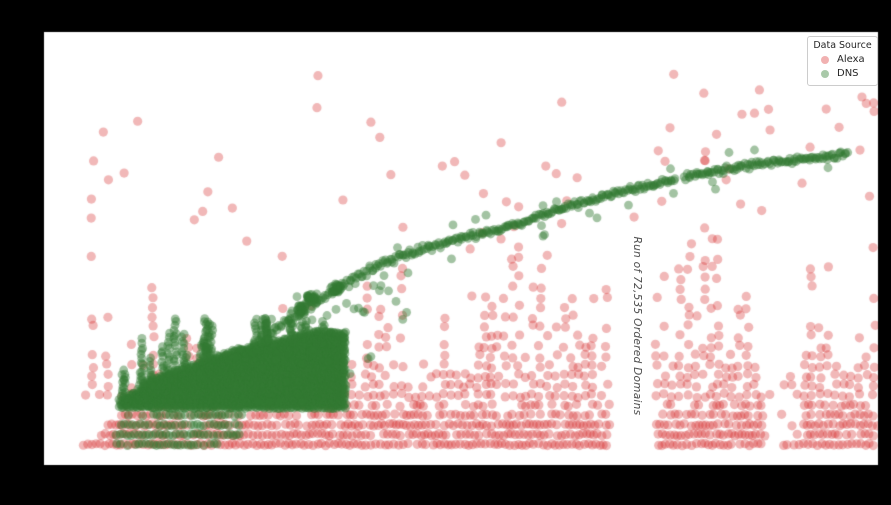 Image resolution: width=891 pixels, height=505 pixels. Describe the element at coordinates (842, 45) in the screenshot. I see `legend-title: Data Source` at that location.